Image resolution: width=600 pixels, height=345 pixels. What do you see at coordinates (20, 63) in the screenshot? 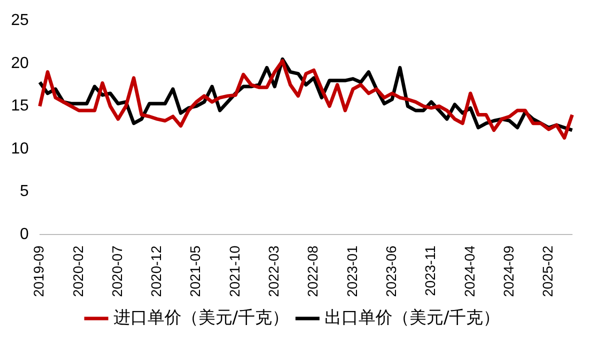
I see `y-tick-label: 20` at bounding box center [20, 63].